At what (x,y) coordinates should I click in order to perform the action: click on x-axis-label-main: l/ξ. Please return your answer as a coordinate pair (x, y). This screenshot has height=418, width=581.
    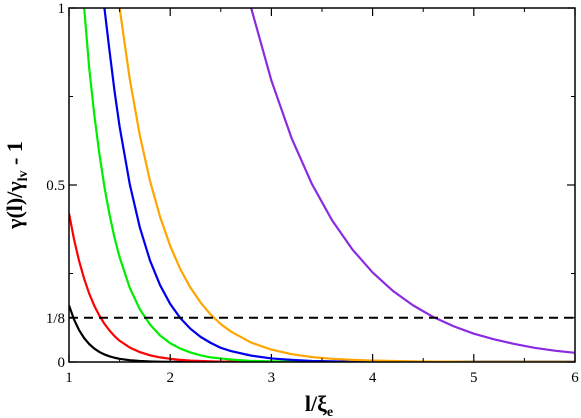
    Looking at the image, I should click on (316, 403).